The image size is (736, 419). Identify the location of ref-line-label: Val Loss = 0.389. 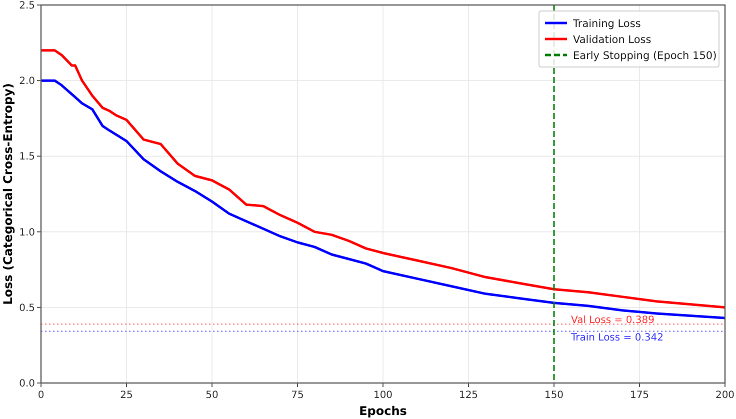
(612, 320).